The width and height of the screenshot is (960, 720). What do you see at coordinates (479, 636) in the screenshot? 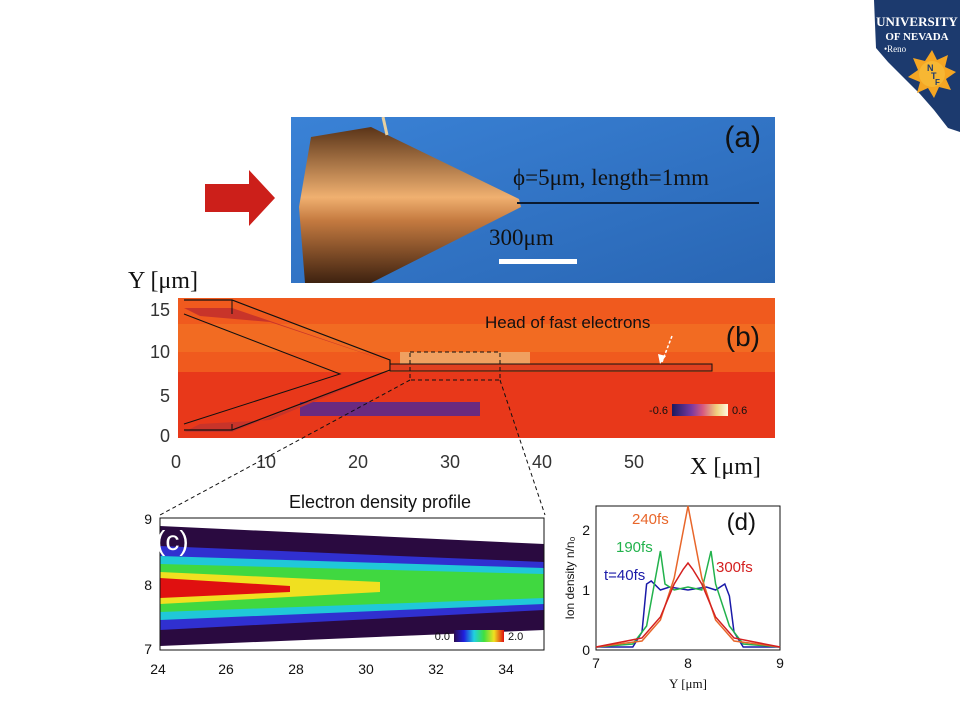
I see `panel-c-colorbar` at bounding box center [479, 636].